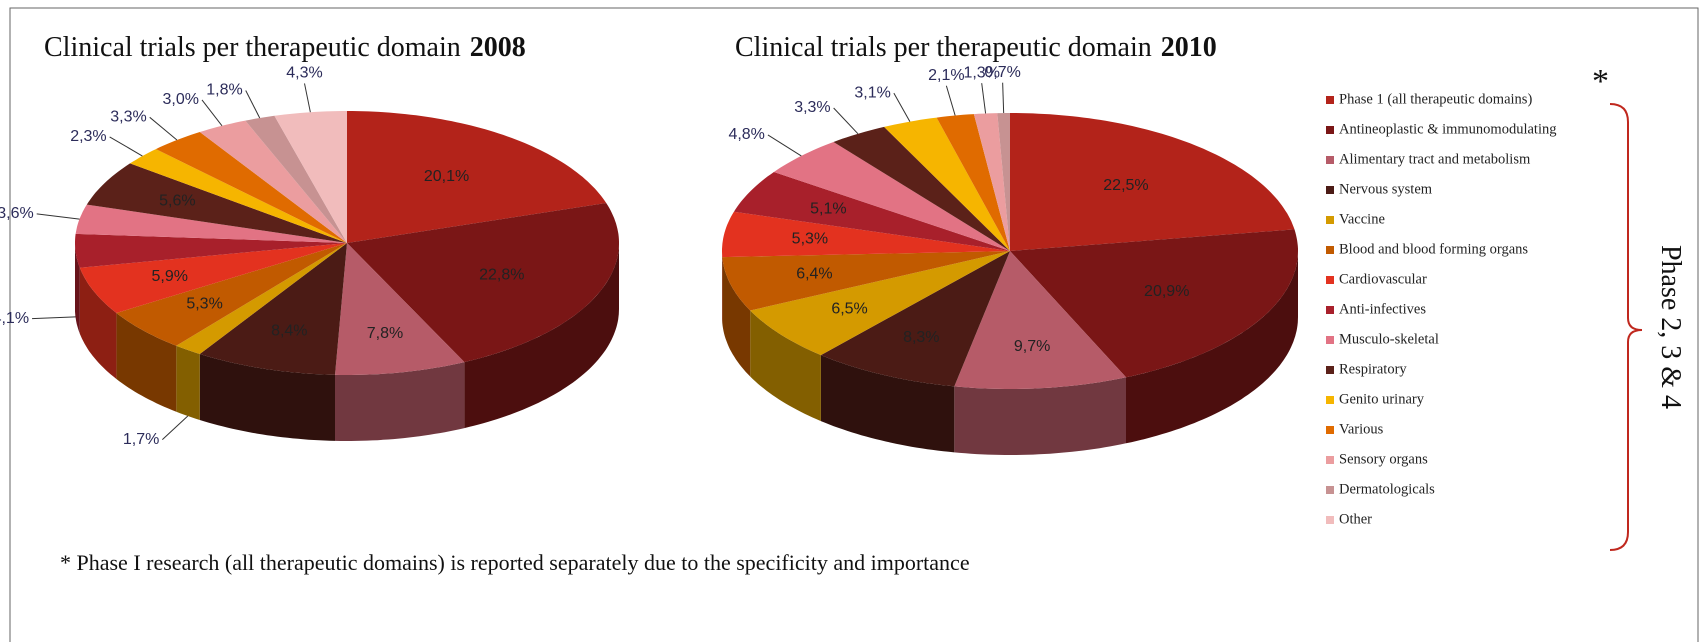 Image resolution: width=1699 pixels, height=642 pixels. What do you see at coordinates (446, 176) in the screenshot?
I see `value-label: 20,1%` at bounding box center [446, 176].